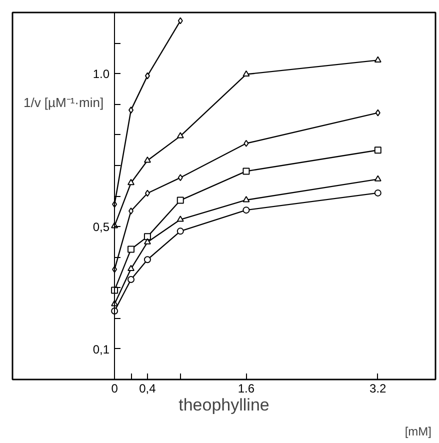 The image size is (439, 443). Describe the element at coordinates (114, 389) in the screenshot. I see `x-tick-label: 0` at that location.